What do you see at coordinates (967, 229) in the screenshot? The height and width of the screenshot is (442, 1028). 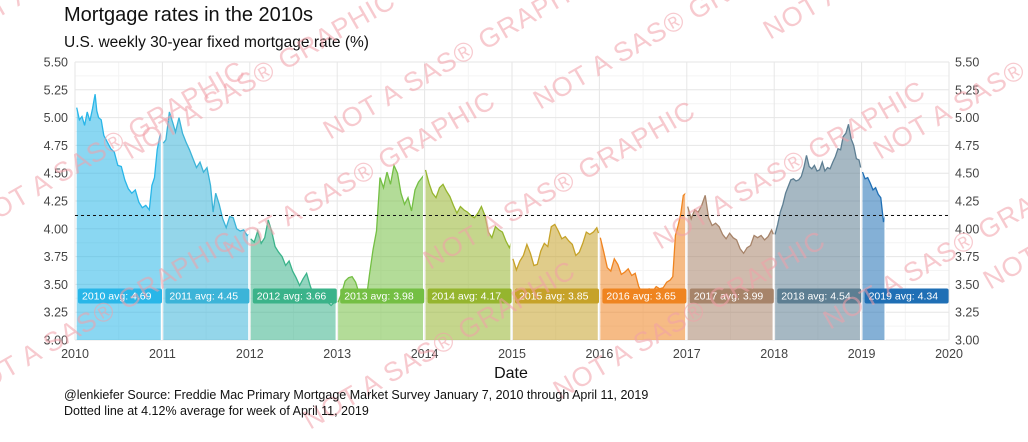 I see `y-tick-label-right: 4.00` at bounding box center [967, 229].